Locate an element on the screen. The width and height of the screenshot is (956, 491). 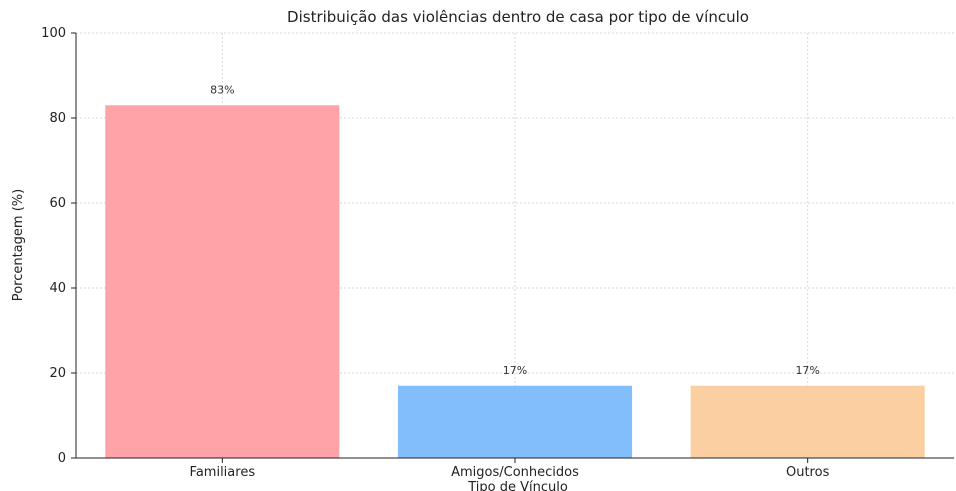
x-tick-label: Outros is located at coordinates (808, 472).